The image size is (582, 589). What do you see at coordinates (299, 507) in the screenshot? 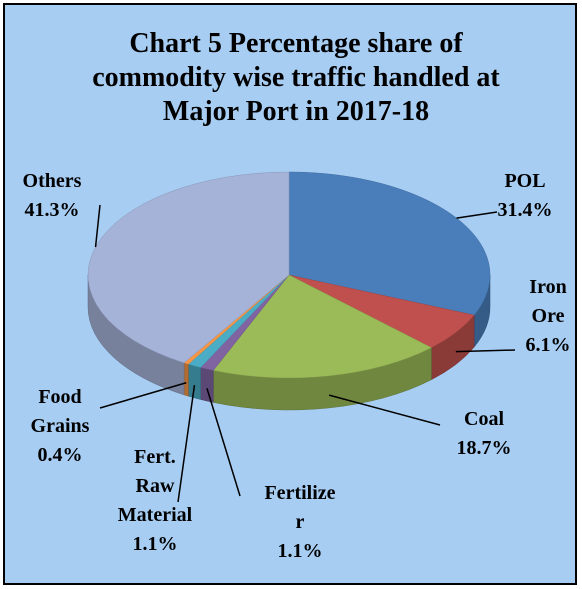
I see `category-label: Fertilize r` at bounding box center [299, 507].